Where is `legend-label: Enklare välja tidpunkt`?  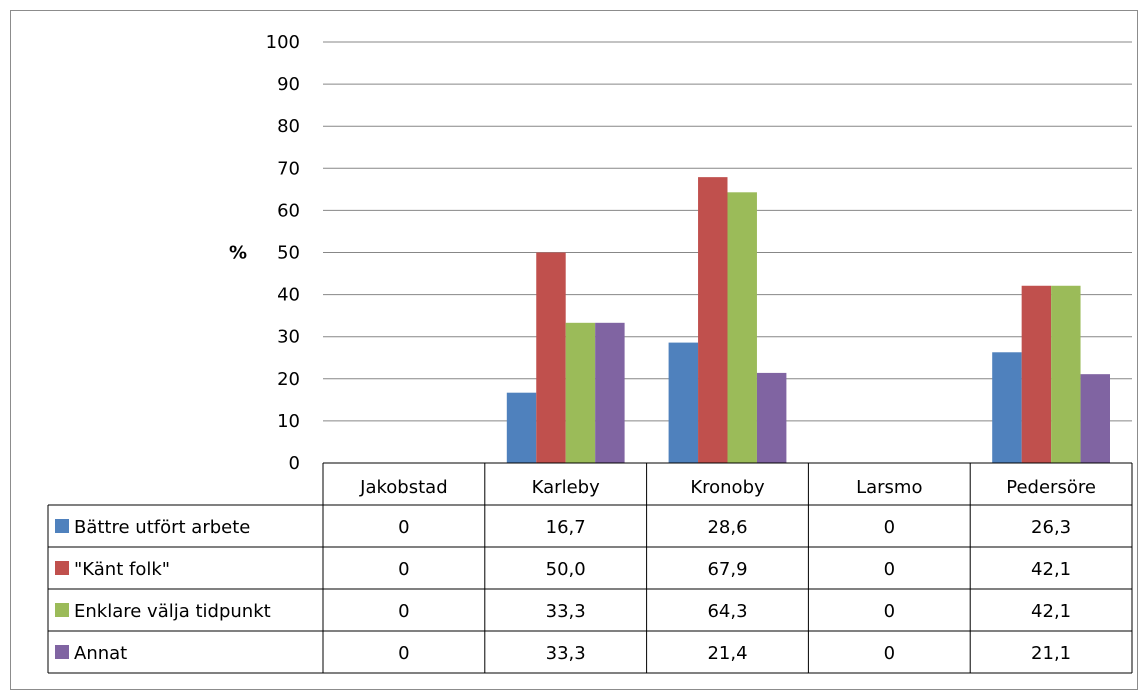 legend-label: Enklare välja tidpunkt is located at coordinates (172, 611).